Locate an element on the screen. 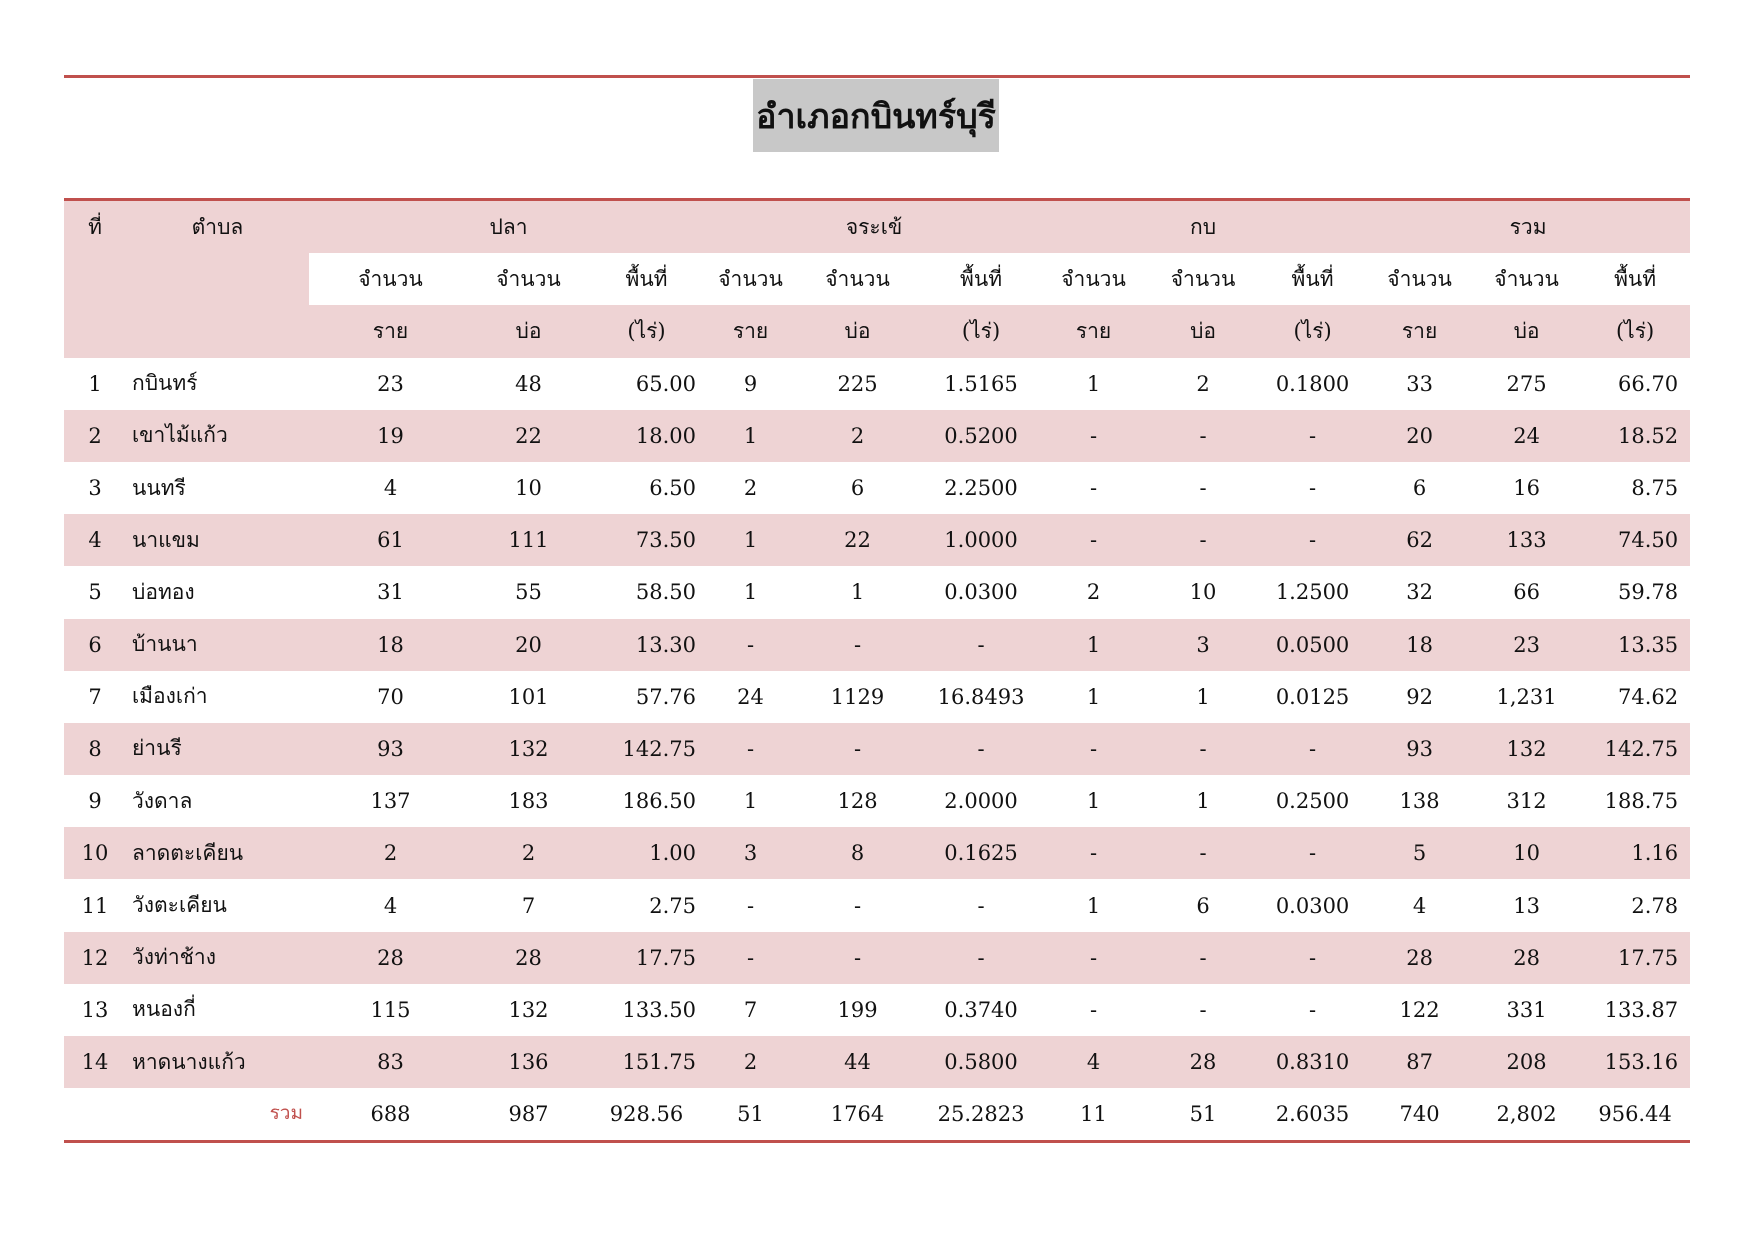 Image resolution: width=1754 pixels, height=1240 pixels. cell-value: 111 is located at coordinates (528, 540).